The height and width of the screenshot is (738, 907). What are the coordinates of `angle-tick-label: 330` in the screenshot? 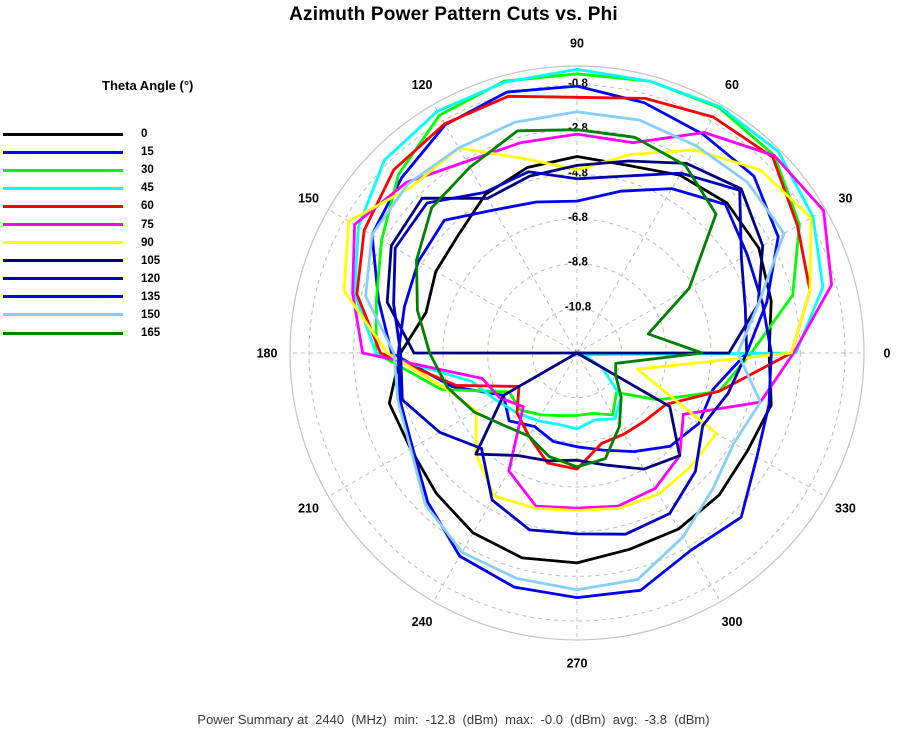 It's located at (845, 509).